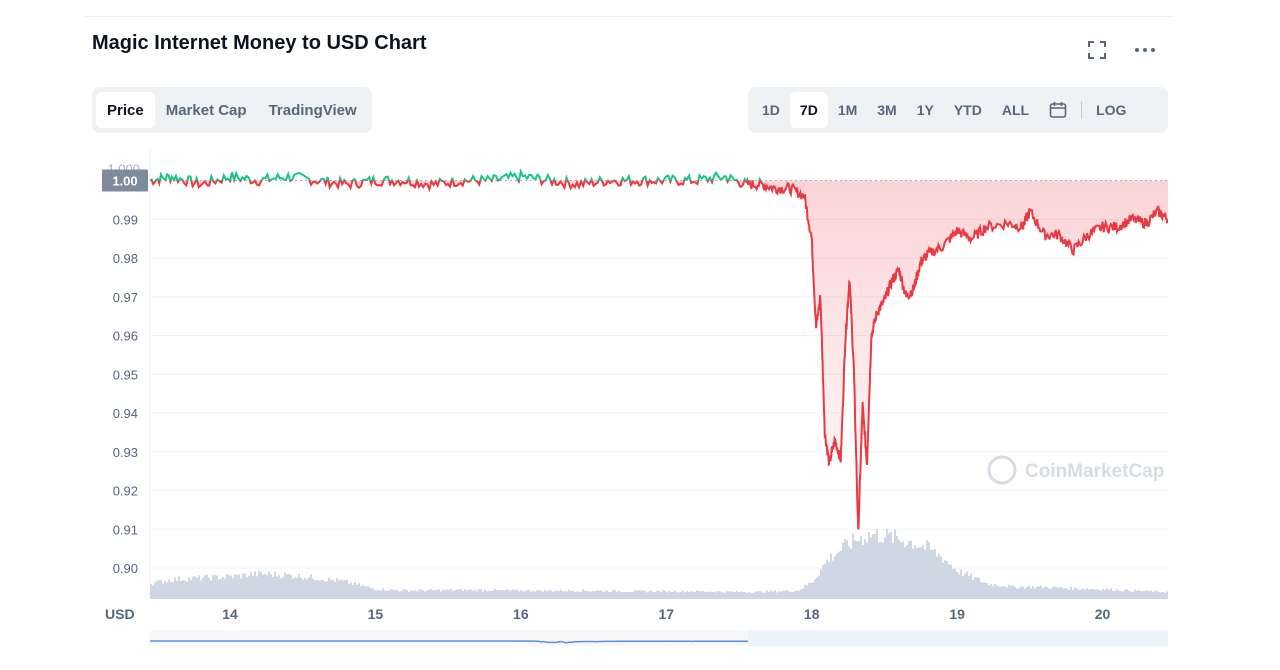  What do you see at coordinates (1111, 110) in the screenshot?
I see `log-toggle: LOG` at bounding box center [1111, 110].